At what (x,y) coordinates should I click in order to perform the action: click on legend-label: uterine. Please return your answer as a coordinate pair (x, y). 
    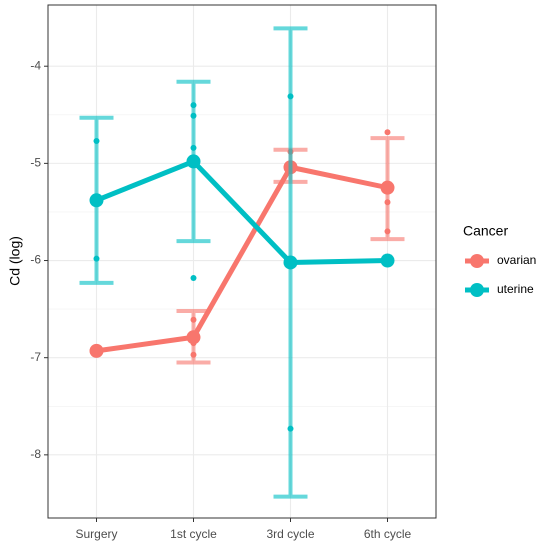
    Looking at the image, I should click on (515, 289).